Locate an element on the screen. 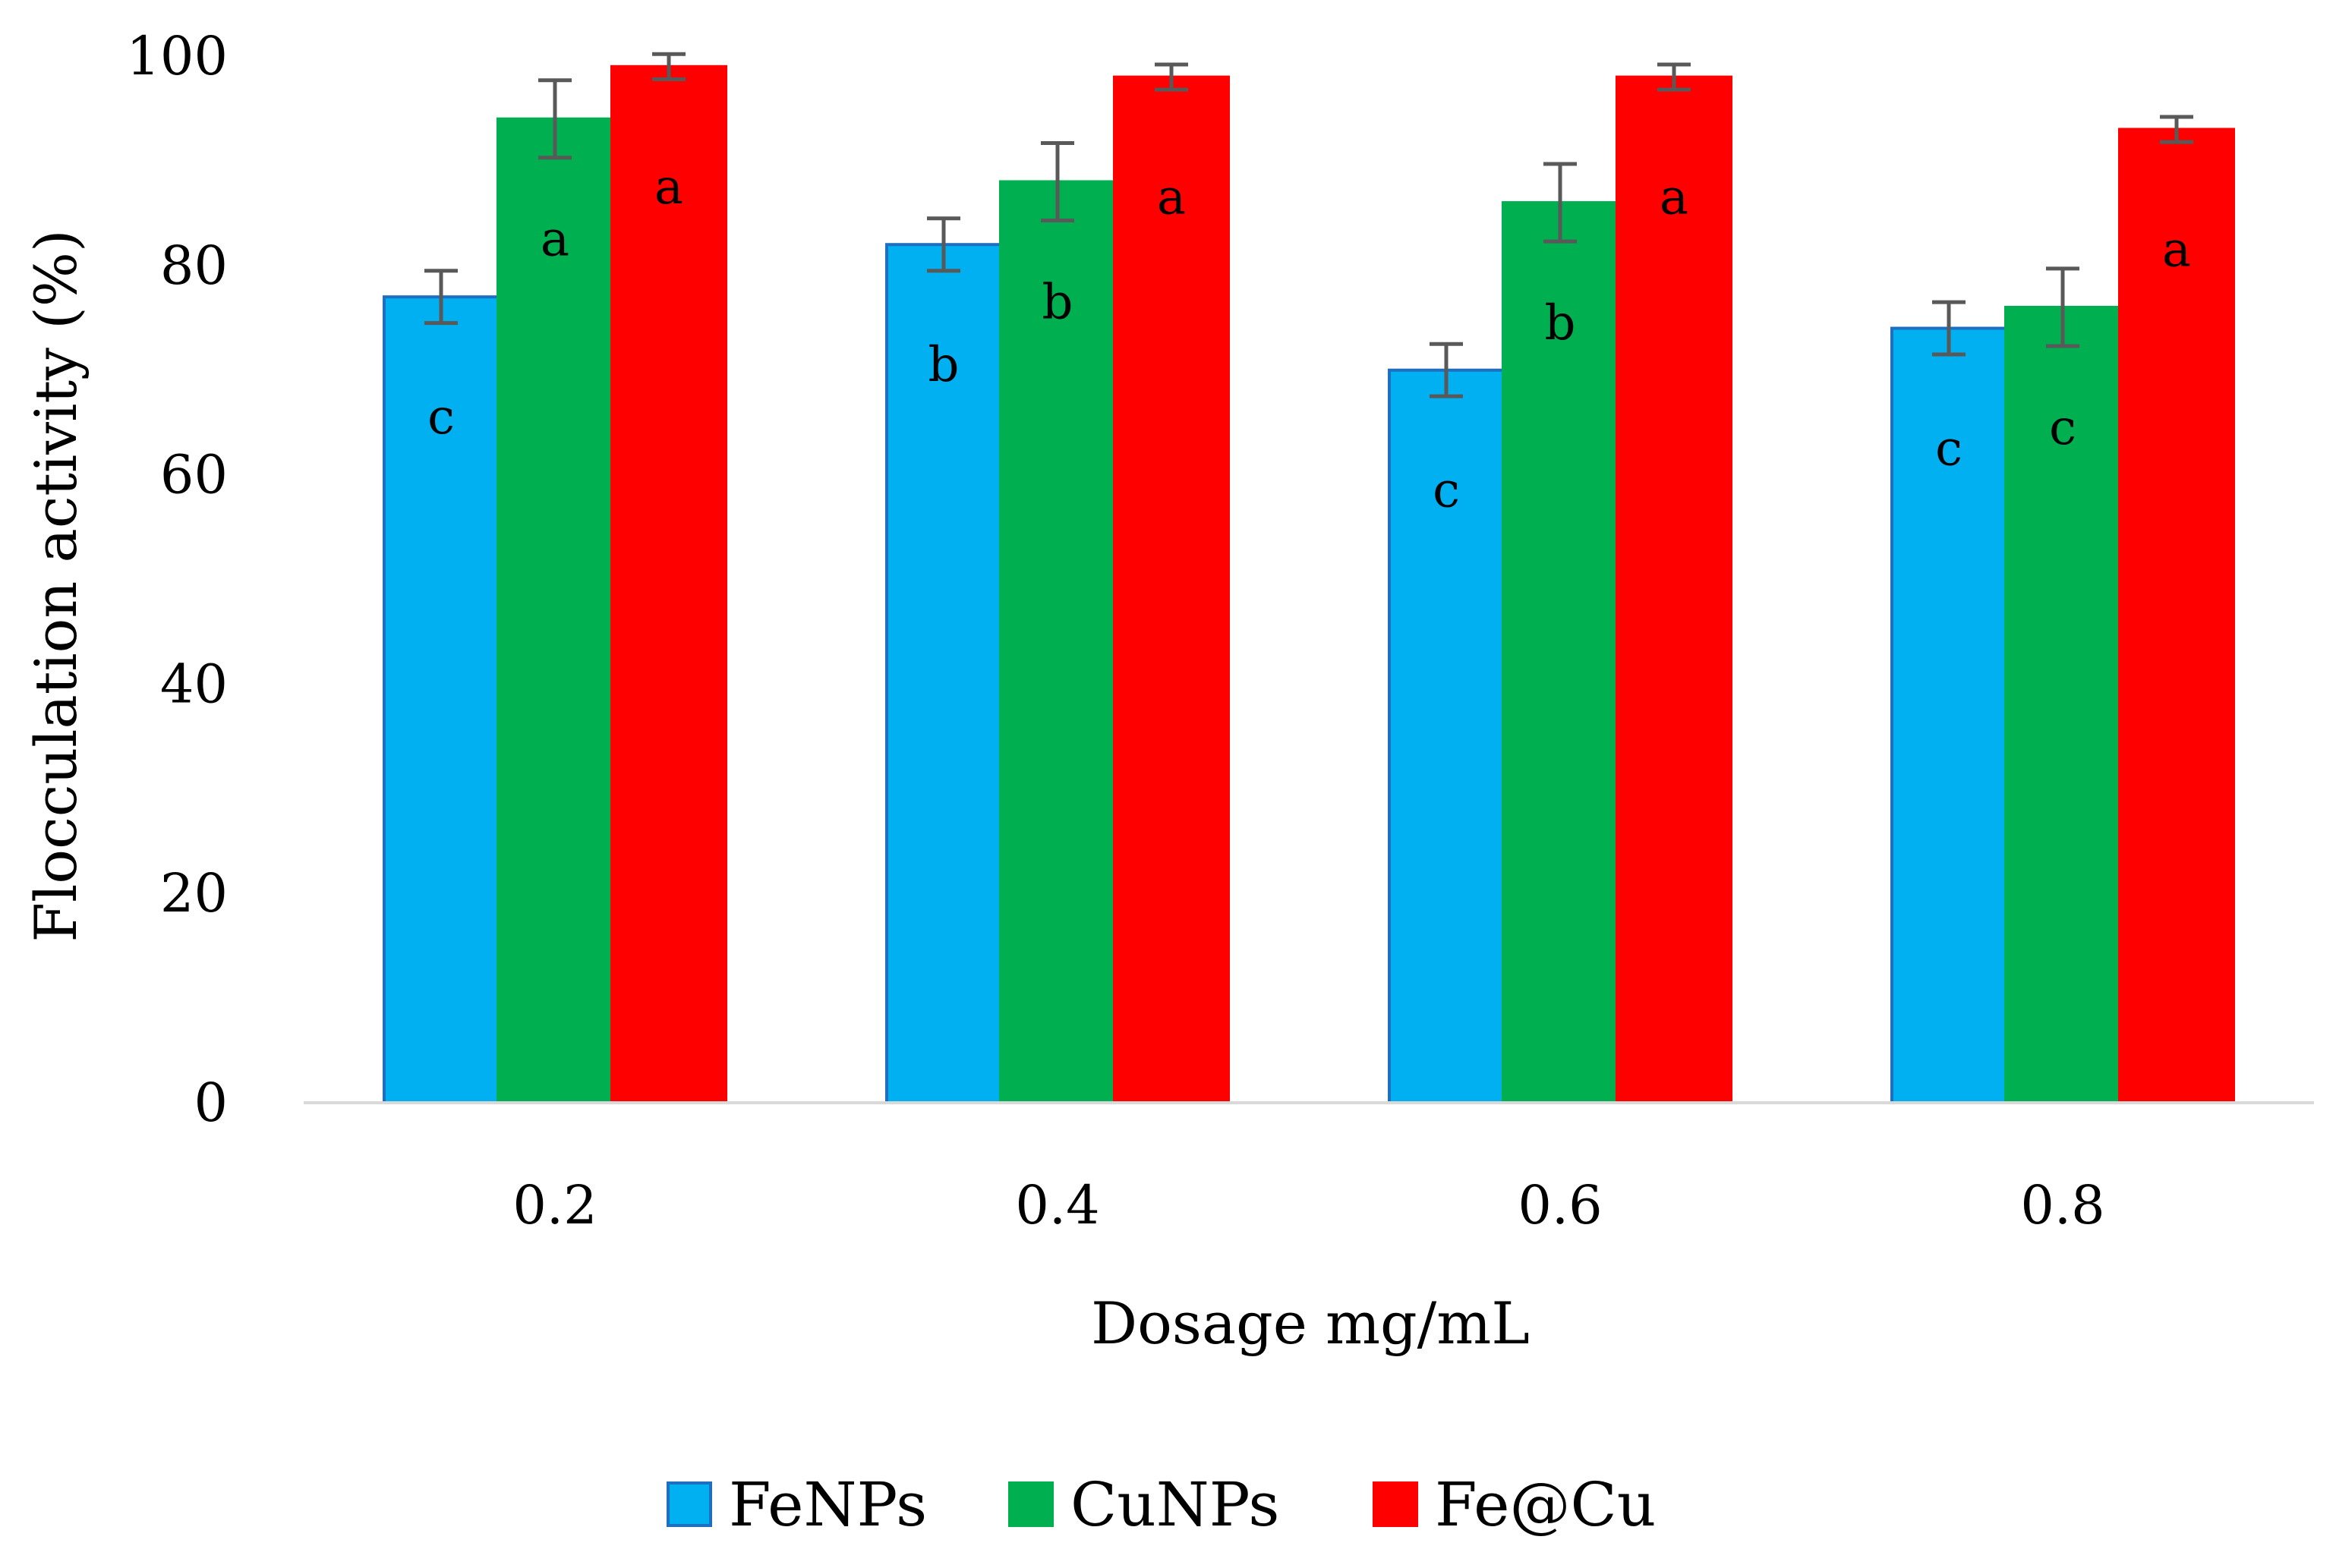 This screenshot has height=1568, width=2336. legend: FeNPs CuNPs Fe@Cu is located at coordinates (1161, 1504).